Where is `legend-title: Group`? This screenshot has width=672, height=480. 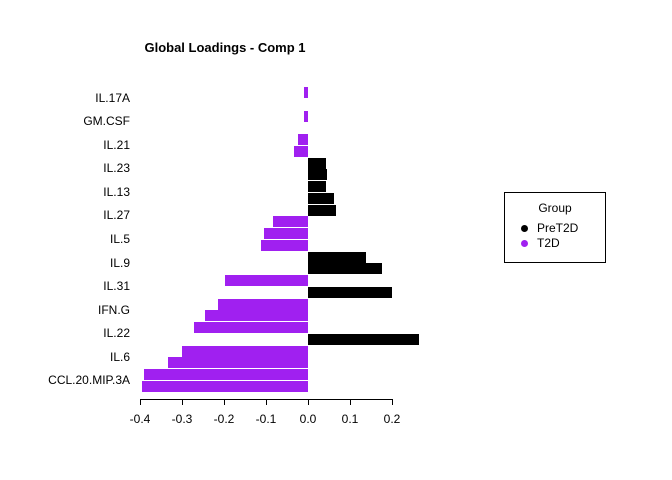
legend-title: Group is located at coordinates (555, 208).